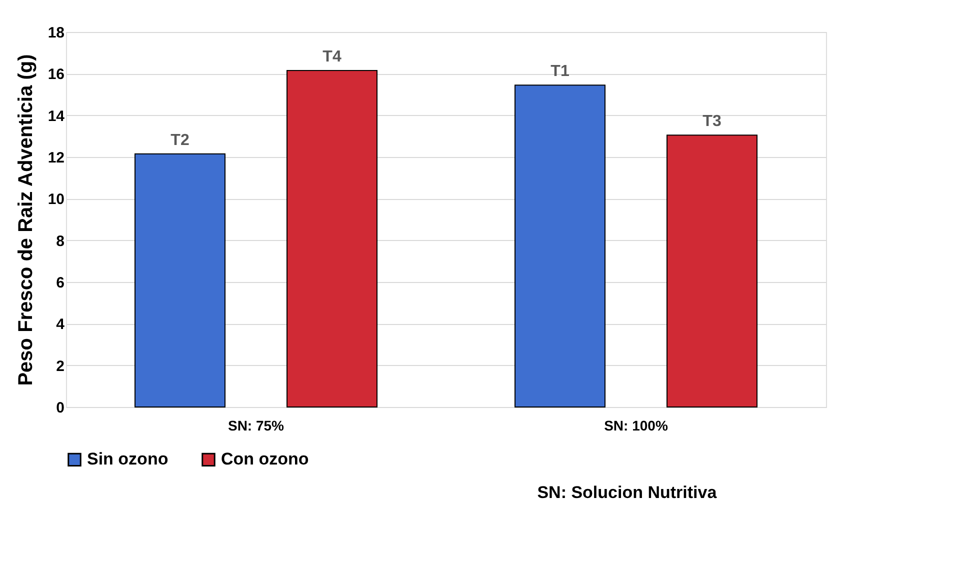 The height and width of the screenshot is (582, 956). I want to click on data-label: T4, so click(332, 57).